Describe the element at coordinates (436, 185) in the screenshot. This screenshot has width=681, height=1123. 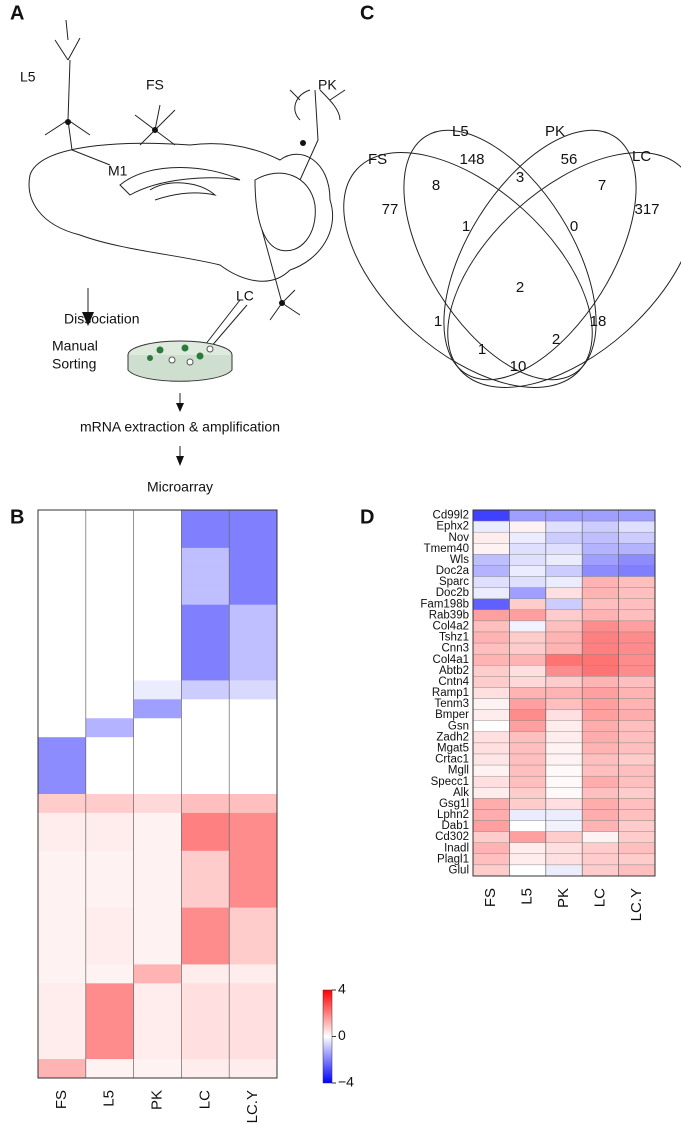
I see `venn-count: 8` at that location.